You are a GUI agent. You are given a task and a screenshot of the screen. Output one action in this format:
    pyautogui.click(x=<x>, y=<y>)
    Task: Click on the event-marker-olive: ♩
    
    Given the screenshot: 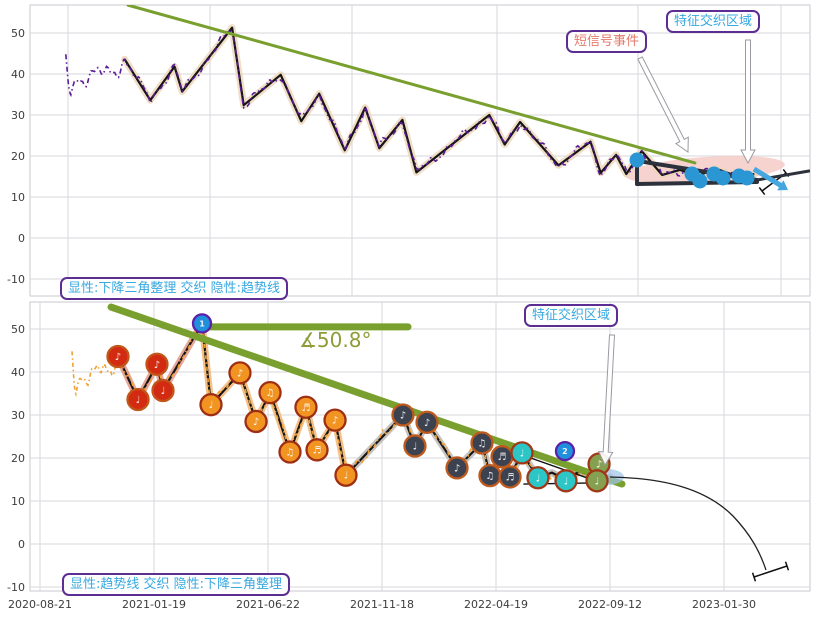 What is the action you would take?
    pyautogui.click(x=597, y=481)
    